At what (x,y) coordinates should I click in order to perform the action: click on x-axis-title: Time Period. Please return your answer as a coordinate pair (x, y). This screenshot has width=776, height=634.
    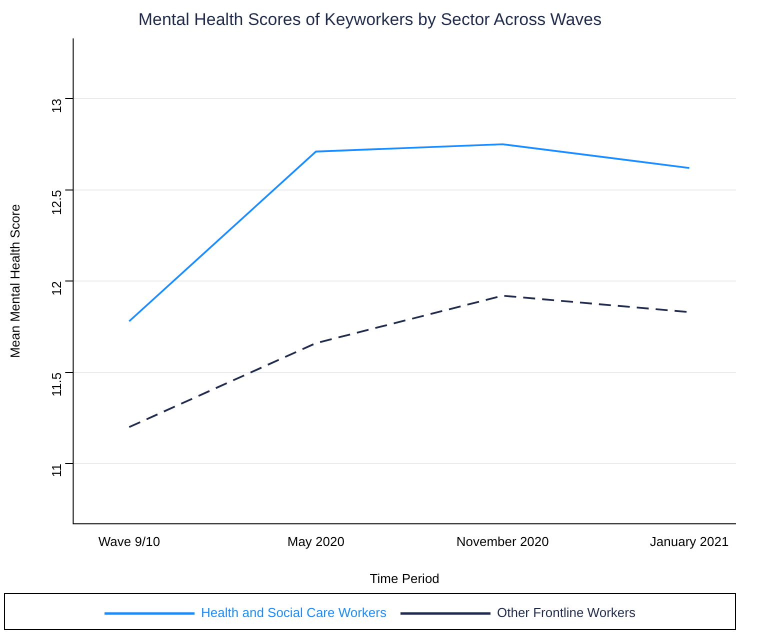
    Looking at the image, I should click on (405, 578).